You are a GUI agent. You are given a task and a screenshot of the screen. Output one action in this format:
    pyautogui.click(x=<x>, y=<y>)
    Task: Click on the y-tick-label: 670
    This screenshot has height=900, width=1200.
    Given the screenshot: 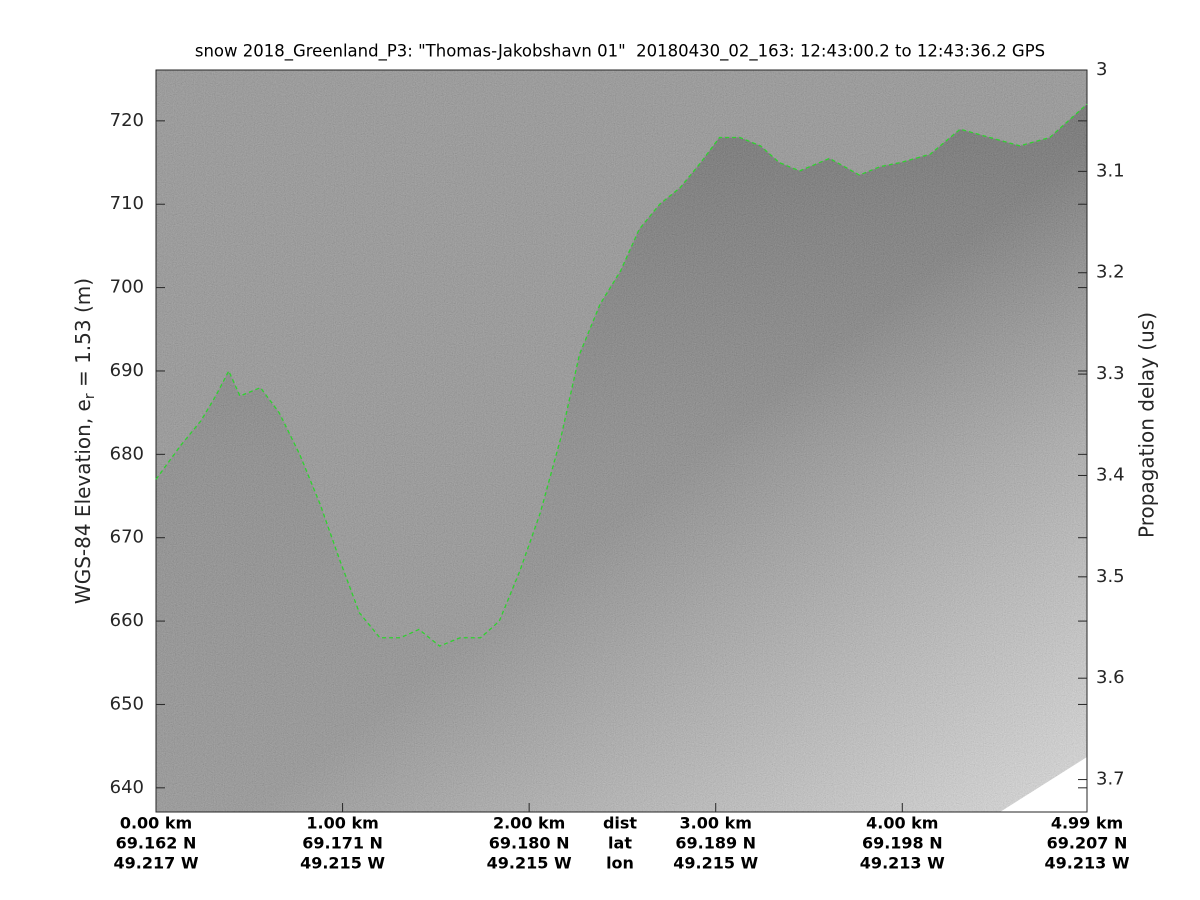 What is the action you would take?
    pyautogui.click(x=127, y=537)
    